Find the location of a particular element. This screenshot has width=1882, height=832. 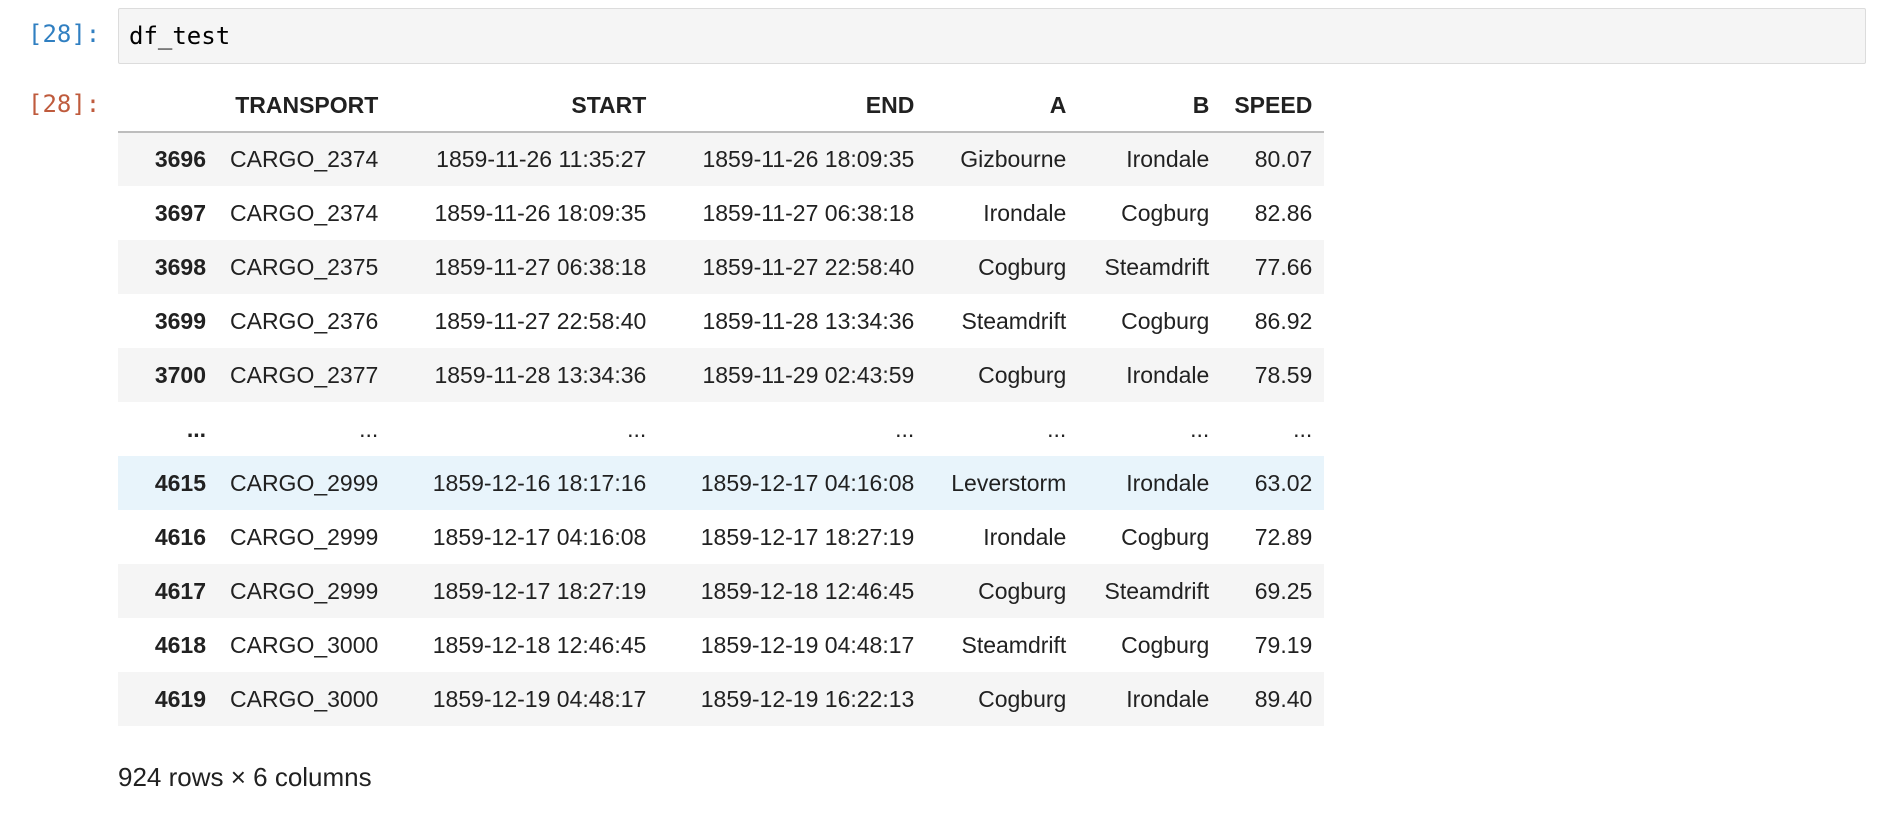

row-index: 3696 is located at coordinates (180, 159).